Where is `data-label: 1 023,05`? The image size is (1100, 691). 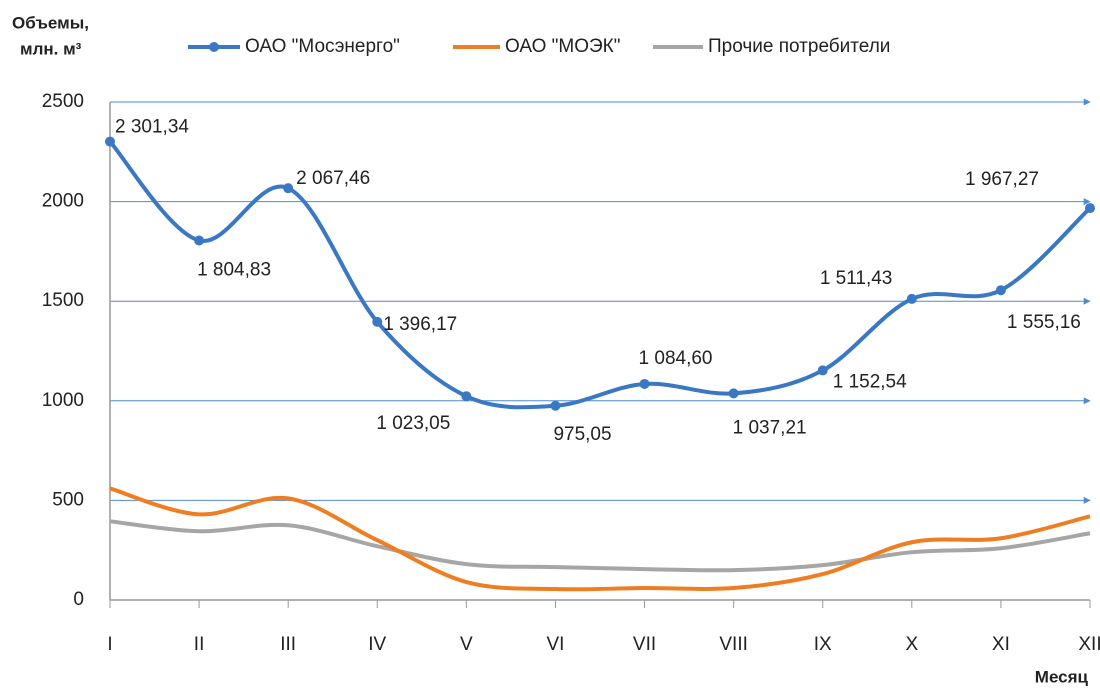
data-label: 1 023,05 is located at coordinates (413, 423).